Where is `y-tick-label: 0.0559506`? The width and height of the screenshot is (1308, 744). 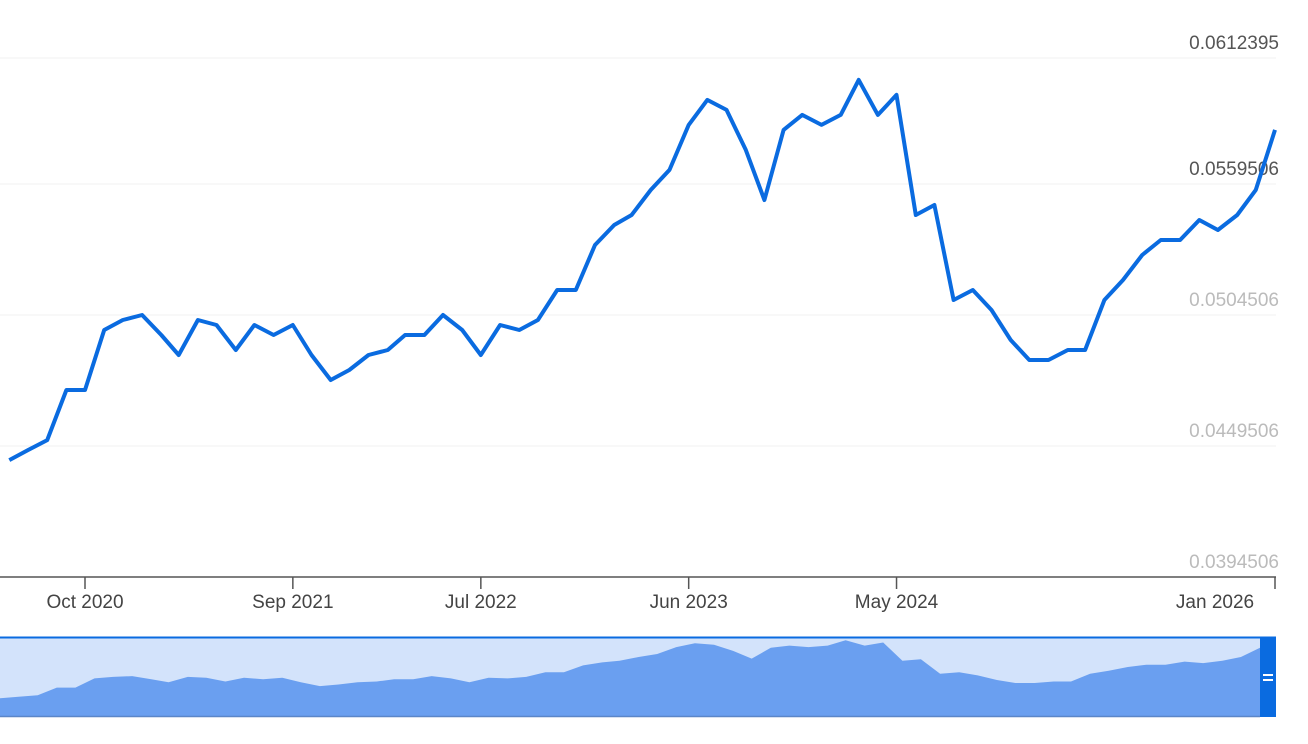
y-tick-label: 0.0559506 is located at coordinates (1234, 169).